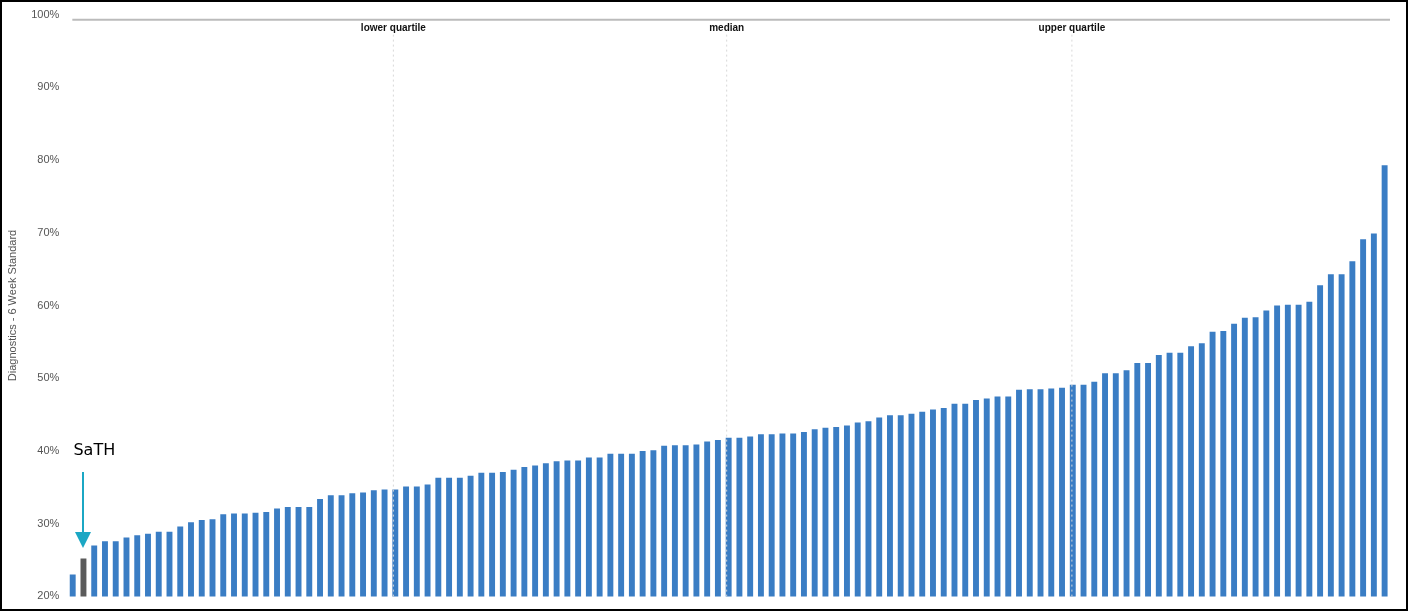  What do you see at coordinates (48, 449) in the screenshot?
I see `y-tick-label: 40%` at bounding box center [48, 449].